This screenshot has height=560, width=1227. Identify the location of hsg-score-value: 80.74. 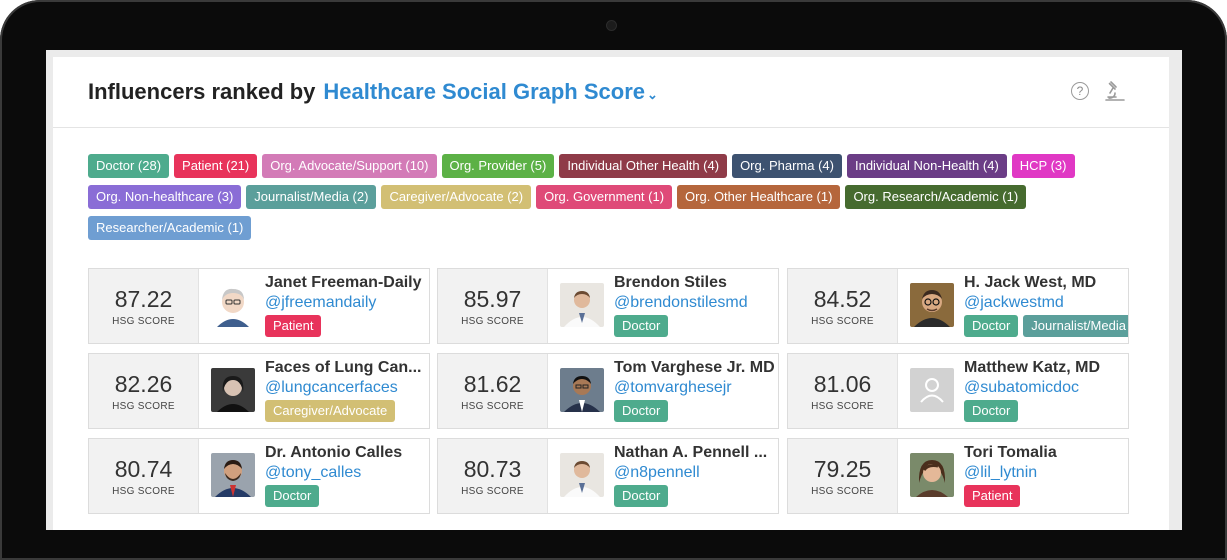
(143, 469).